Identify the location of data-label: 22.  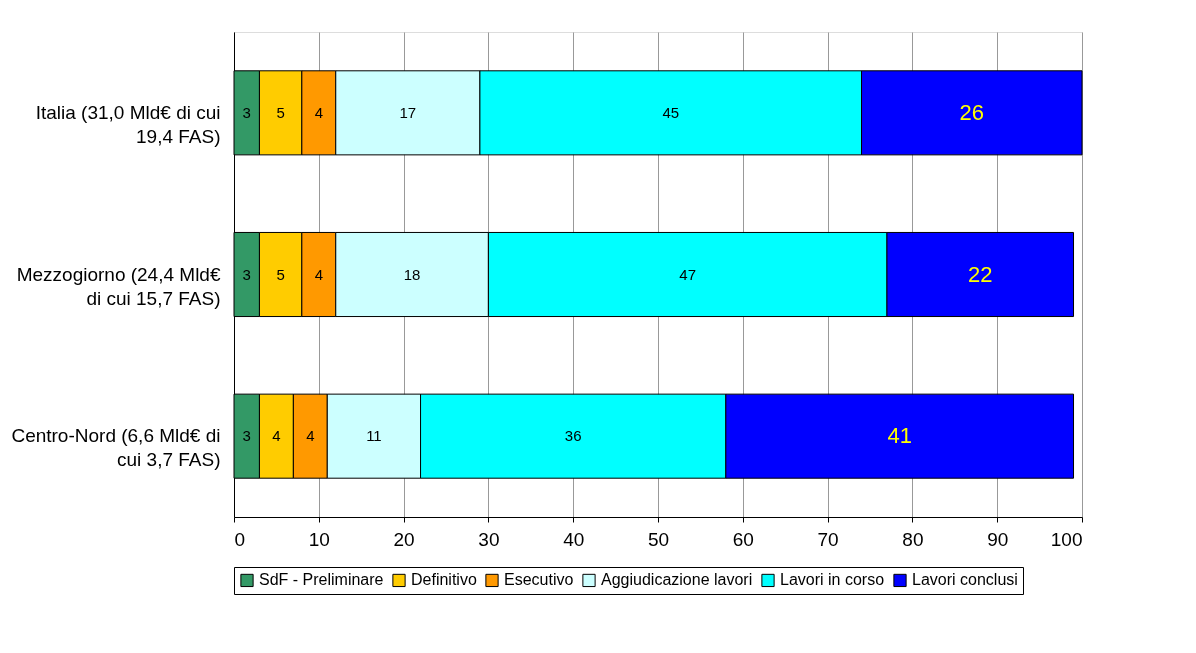
(980, 274).